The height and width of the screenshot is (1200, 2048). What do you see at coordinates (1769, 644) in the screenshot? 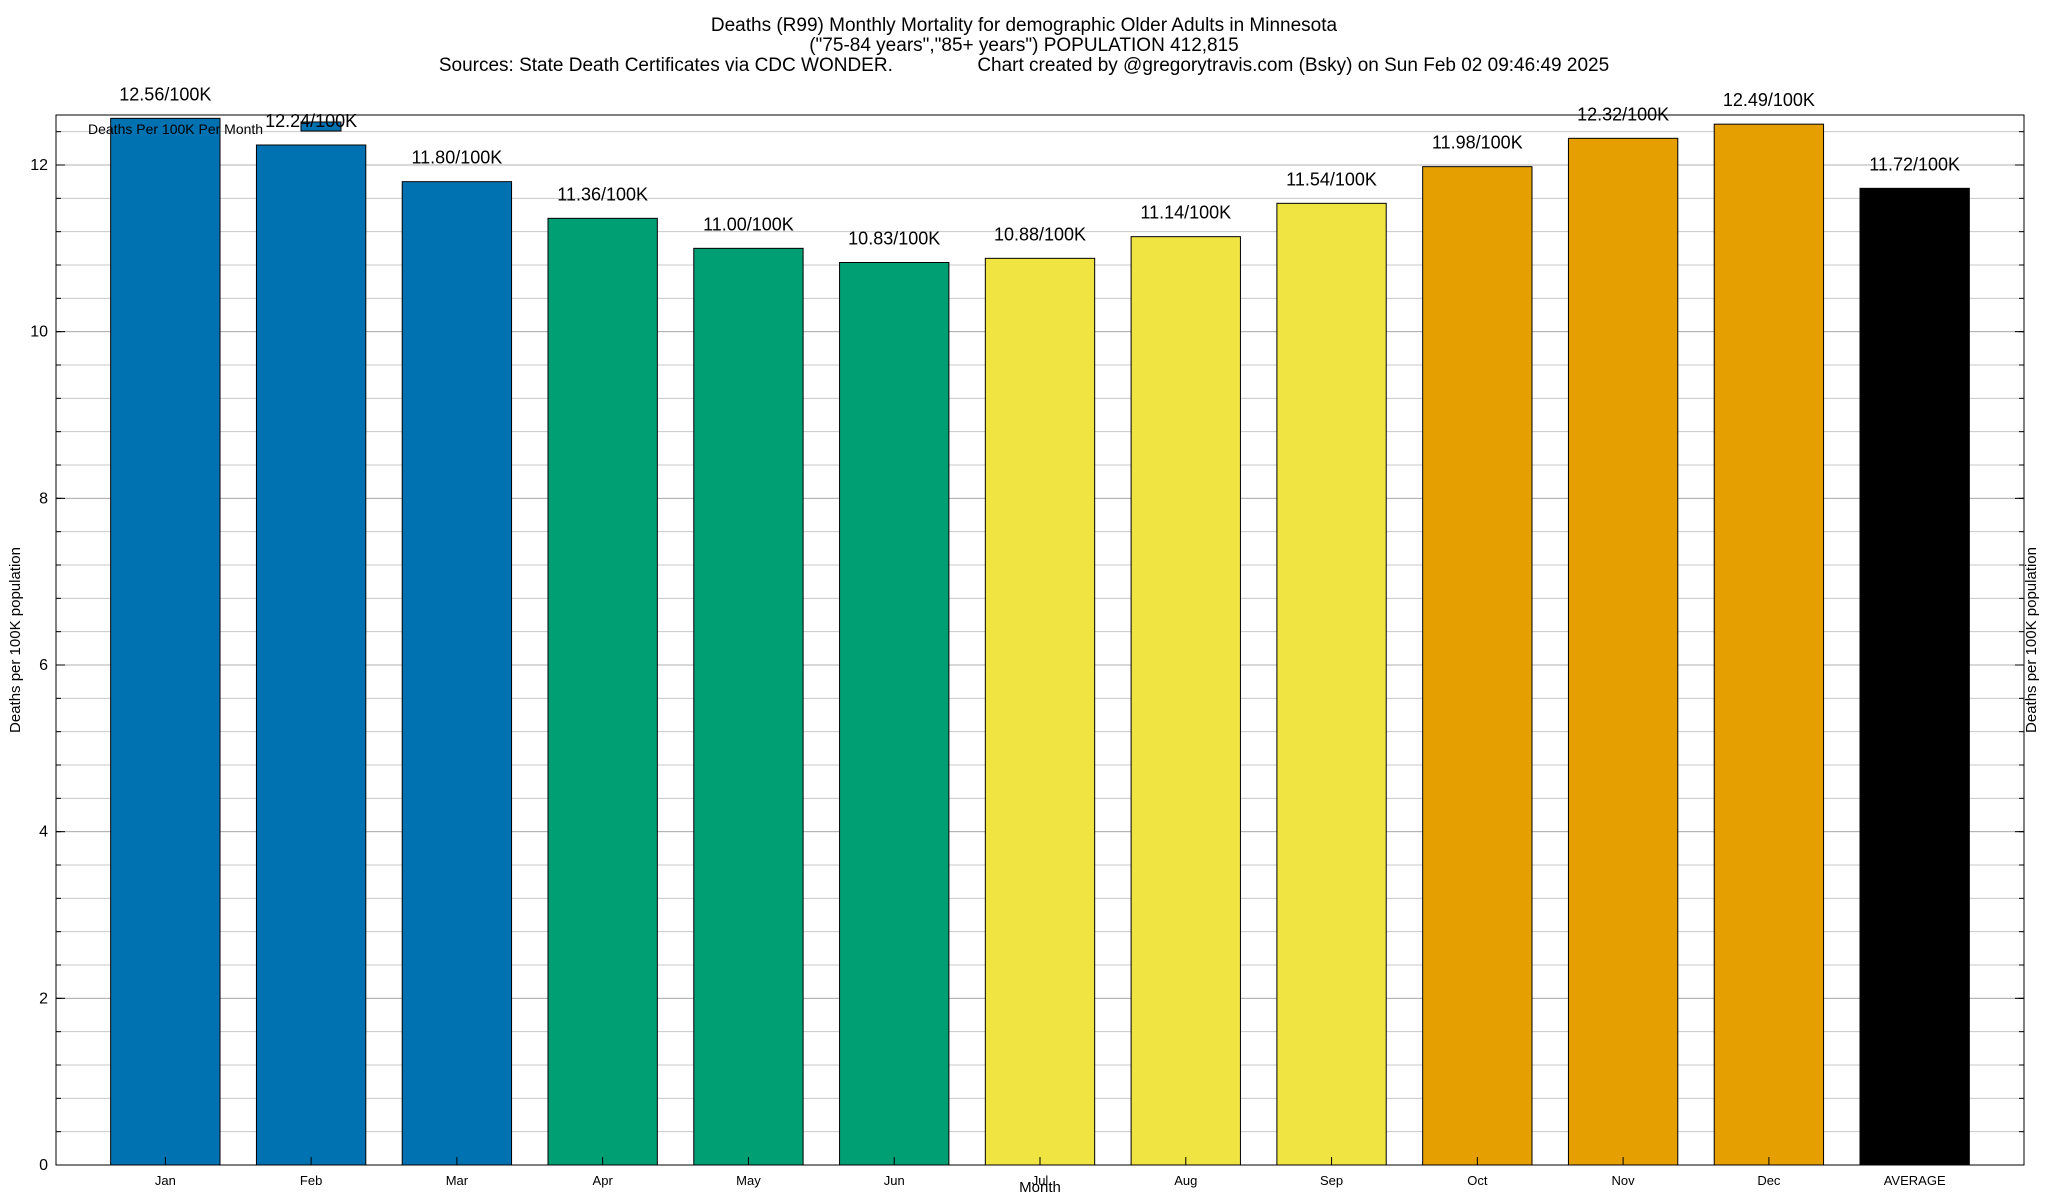
I see `bar-dec` at bounding box center [1769, 644].